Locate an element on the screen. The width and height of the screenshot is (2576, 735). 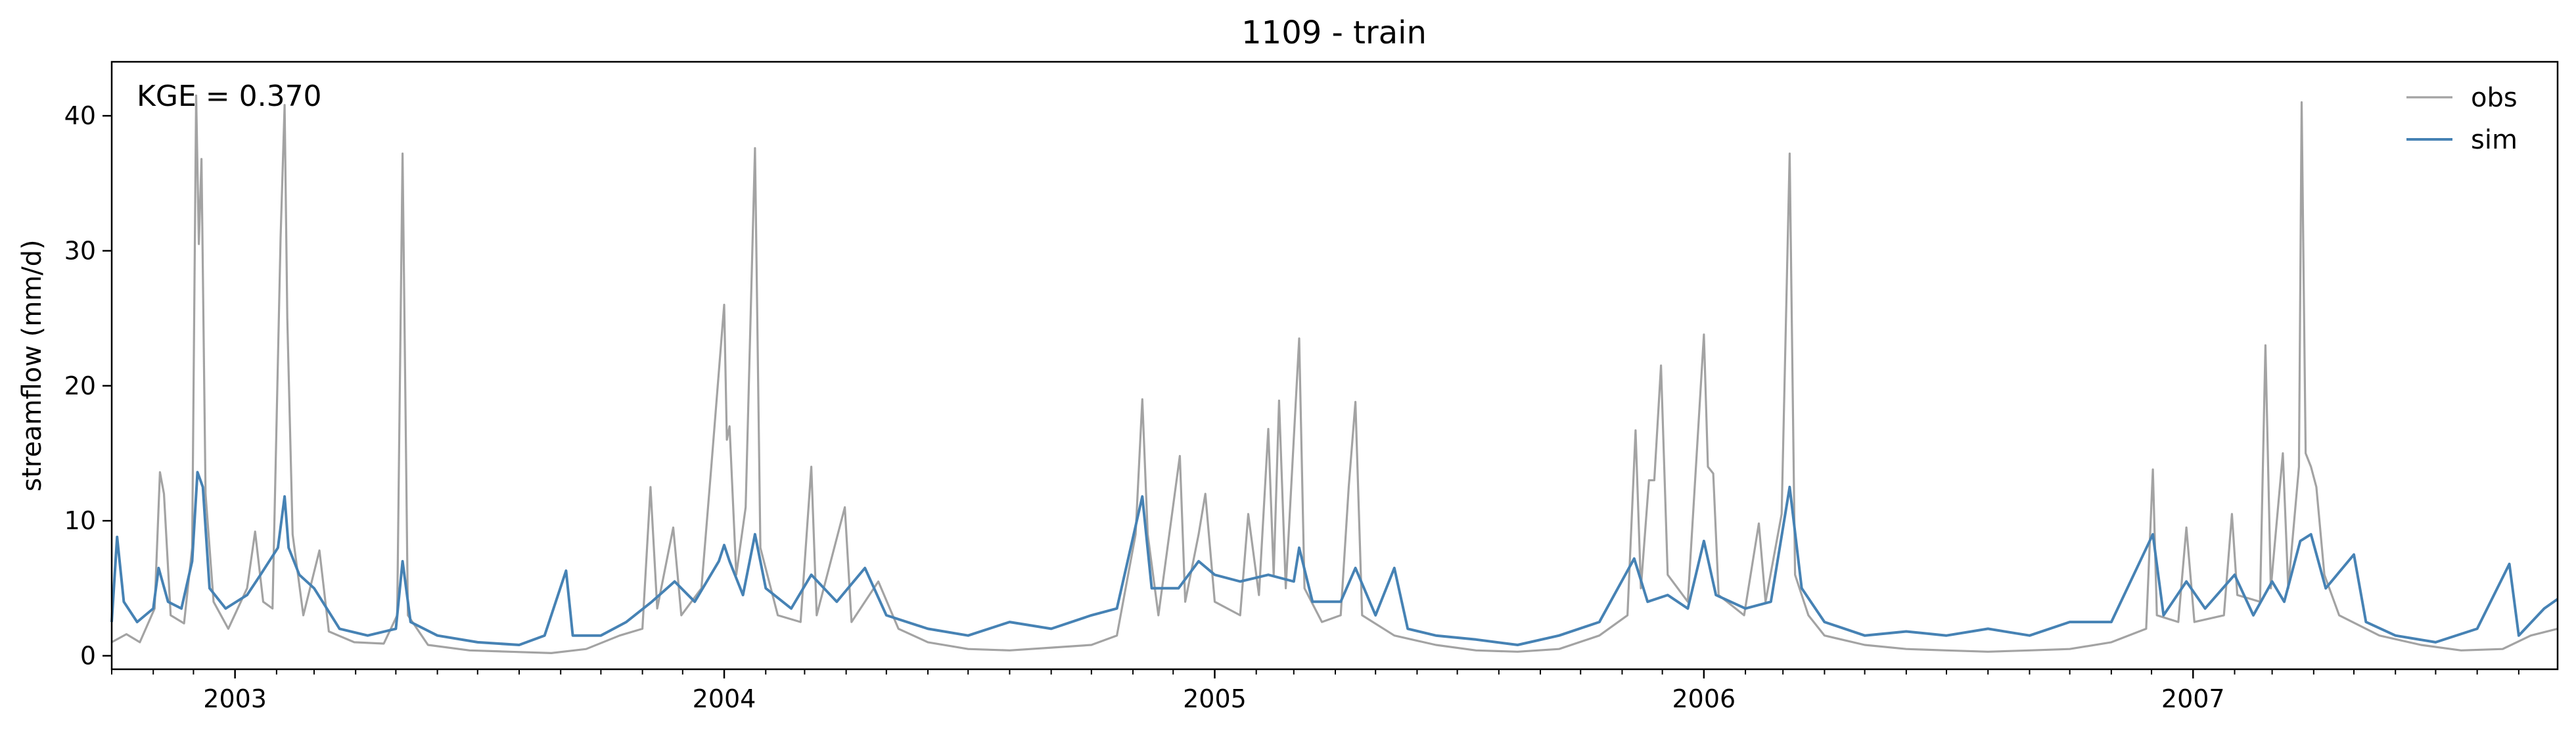
x-tick-label: 2003 is located at coordinates (235, 698).